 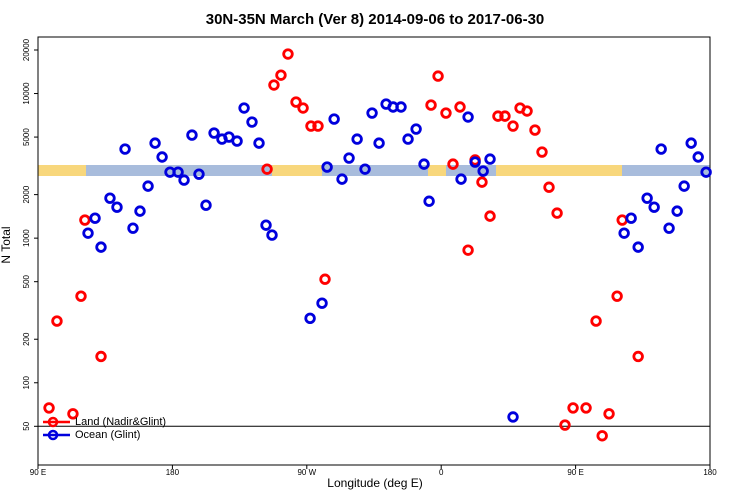 I want to click on x-tick-label: 90 E, so click(x=575, y=472).